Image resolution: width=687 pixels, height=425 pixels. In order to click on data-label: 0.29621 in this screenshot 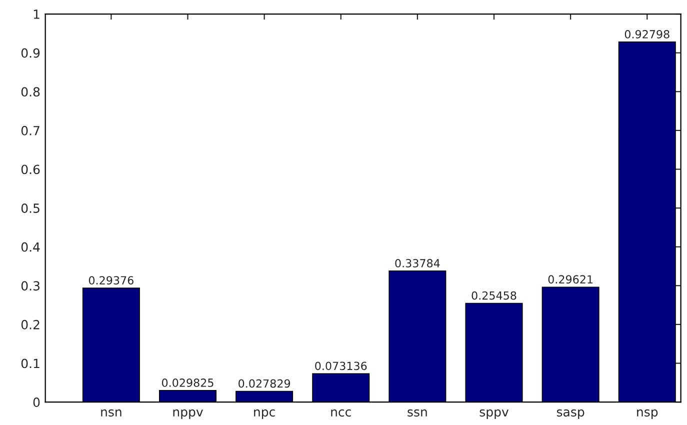, I will do `click(570, 279)`.